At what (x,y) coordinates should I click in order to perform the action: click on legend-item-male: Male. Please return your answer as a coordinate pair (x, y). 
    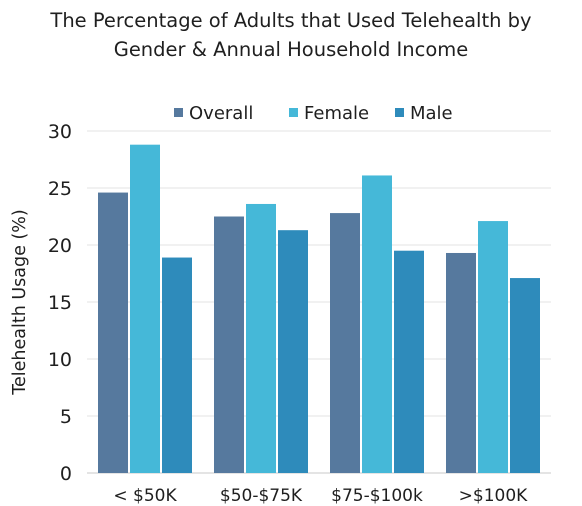
    Looking at the image, I should click on (424, 113).